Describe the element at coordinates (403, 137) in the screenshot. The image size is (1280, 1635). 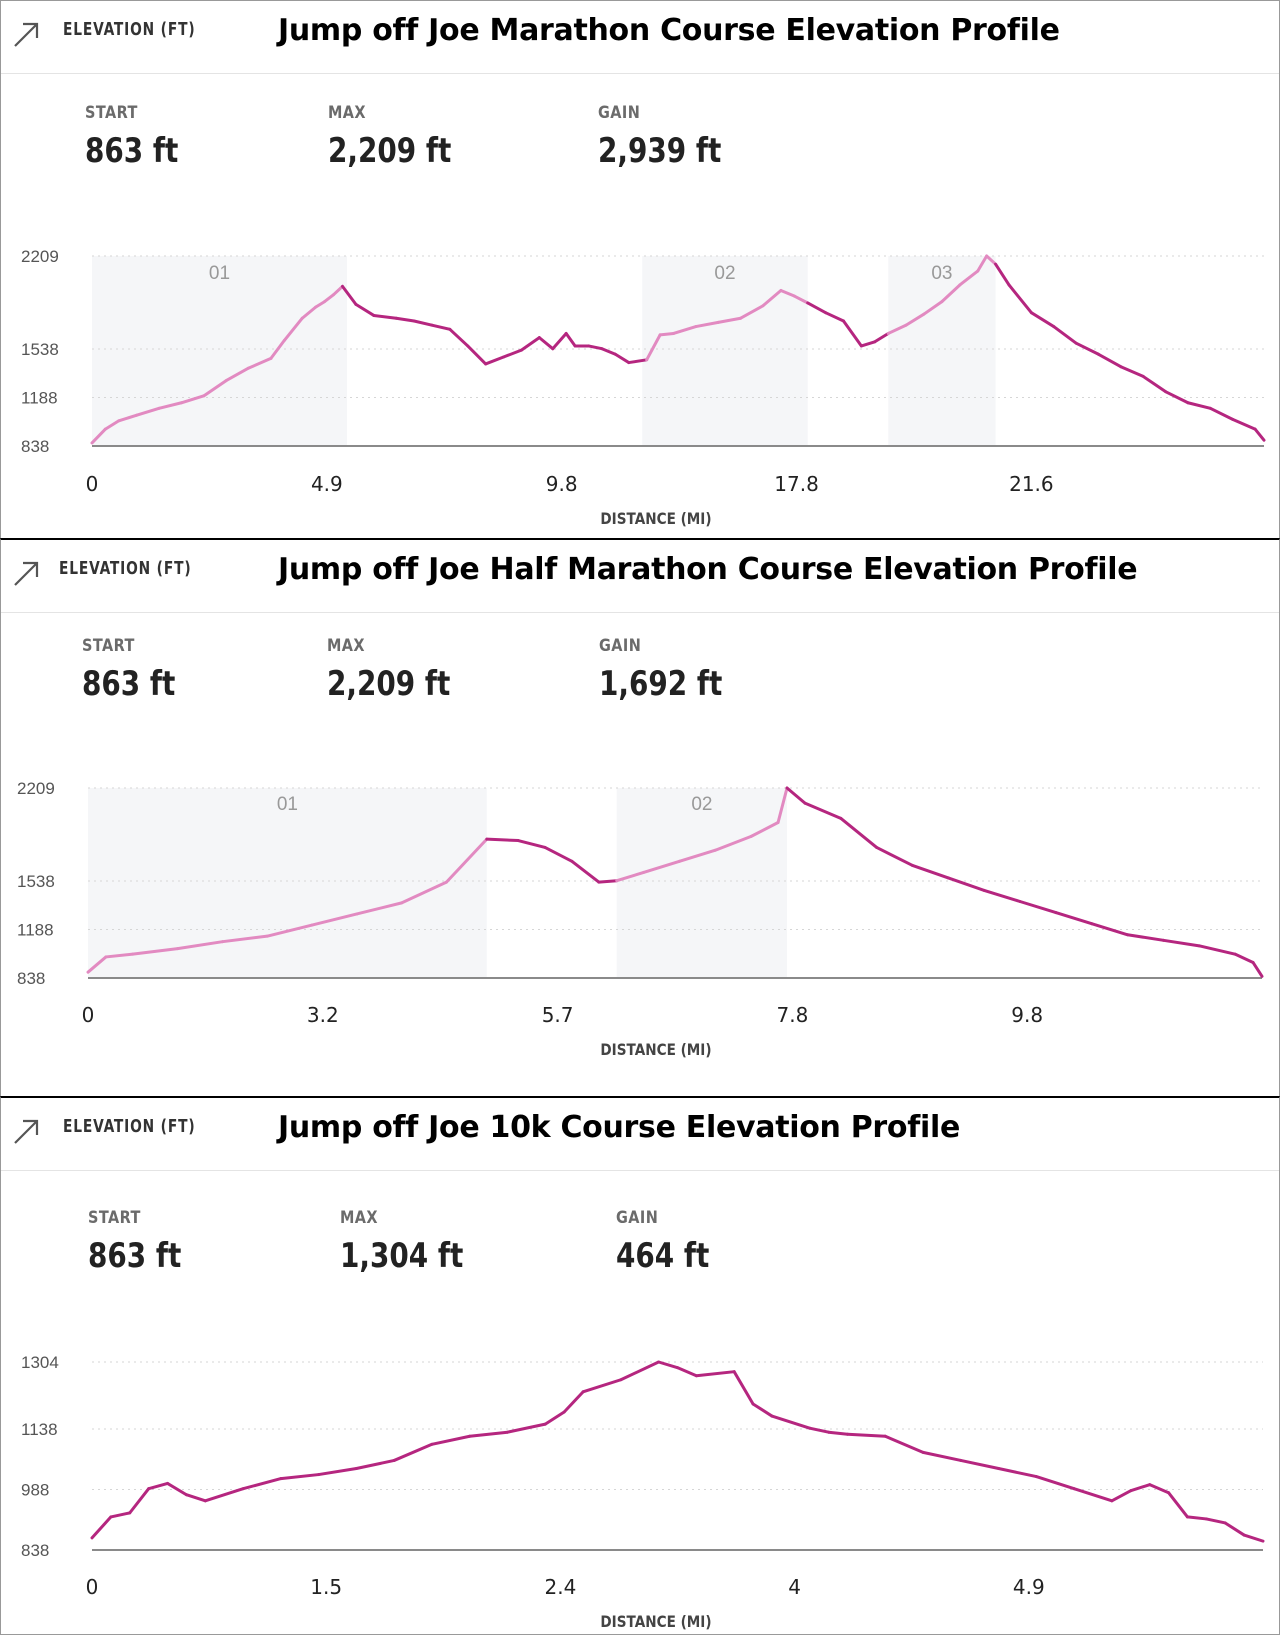
I see `stat-max: MAX 2,209 ft` at that location.